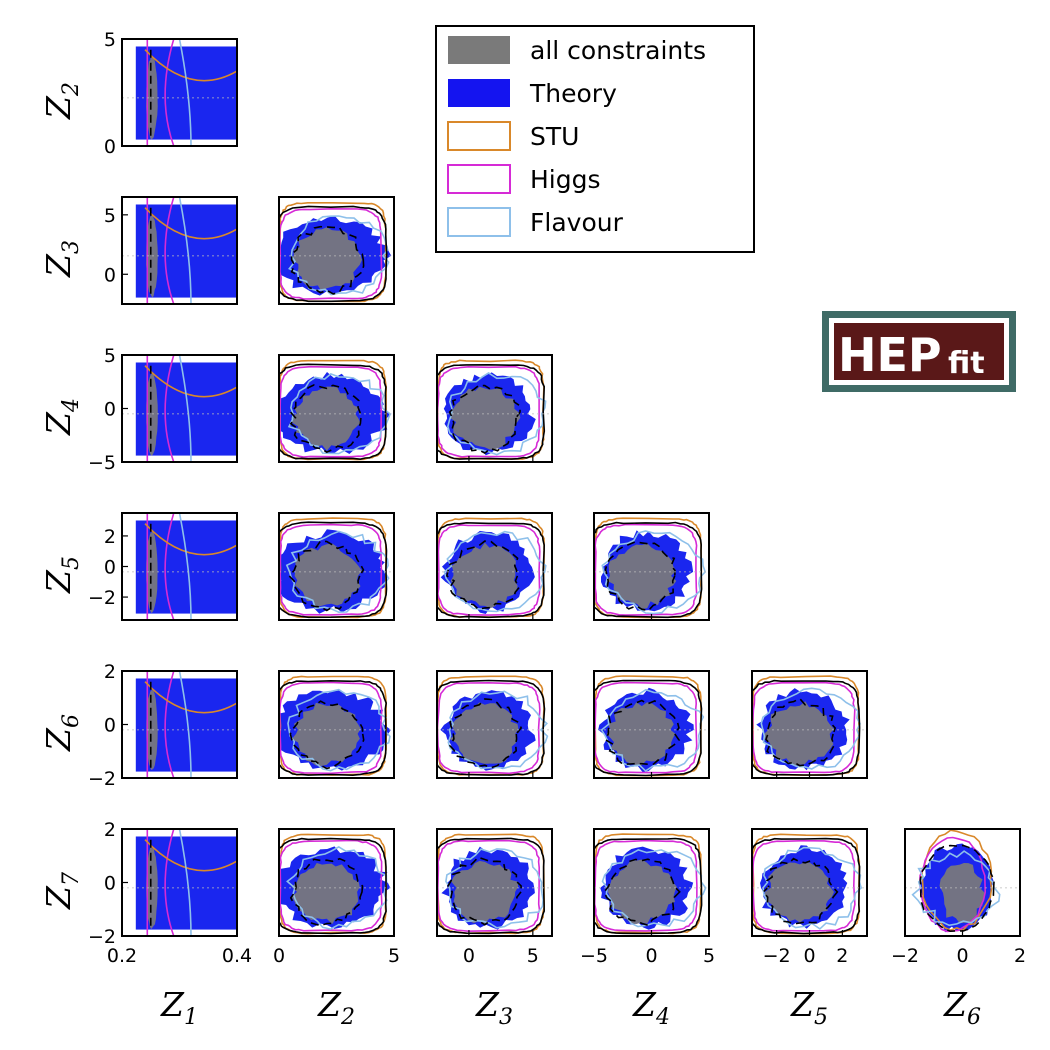 This screenshot has width=1050, height=1050. What do you see at coordinates (61, 575) in the screenshot?
I see `y-axis-label: Z5` at bounding box center [61, 575].